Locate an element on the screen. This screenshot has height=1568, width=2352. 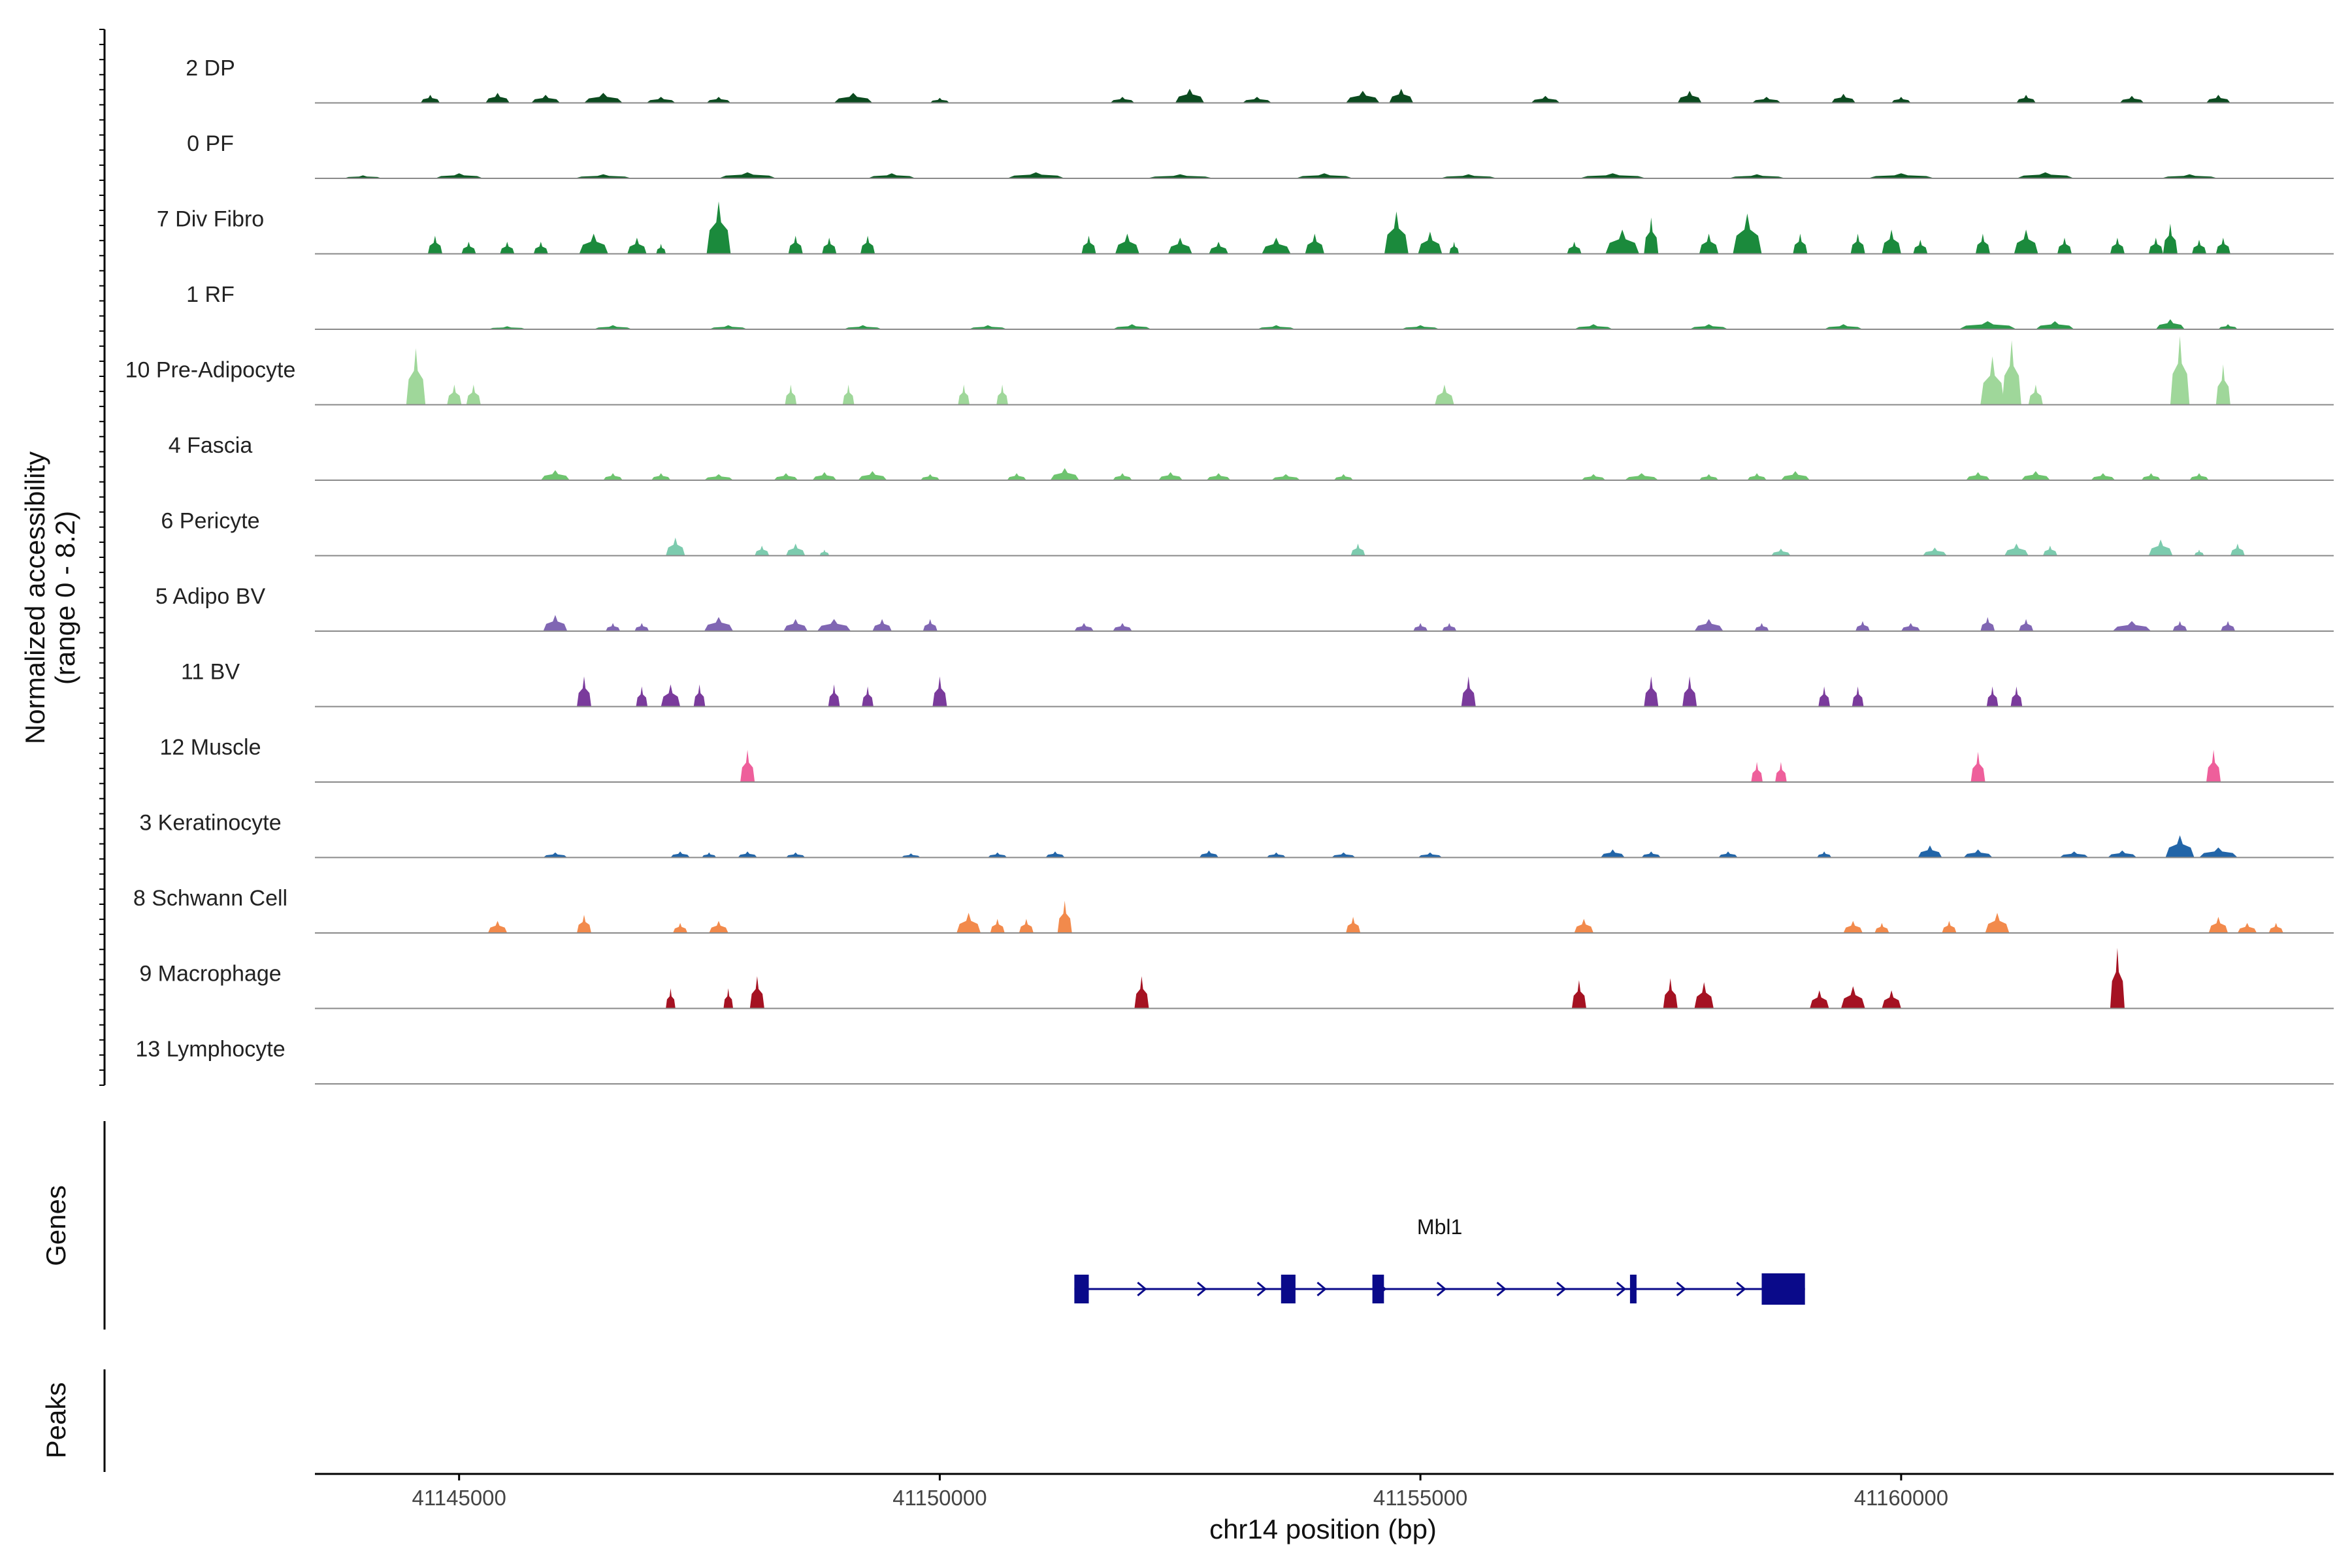
track-14: 13 Lymphocyte is located at coordinates (1234, 1061).